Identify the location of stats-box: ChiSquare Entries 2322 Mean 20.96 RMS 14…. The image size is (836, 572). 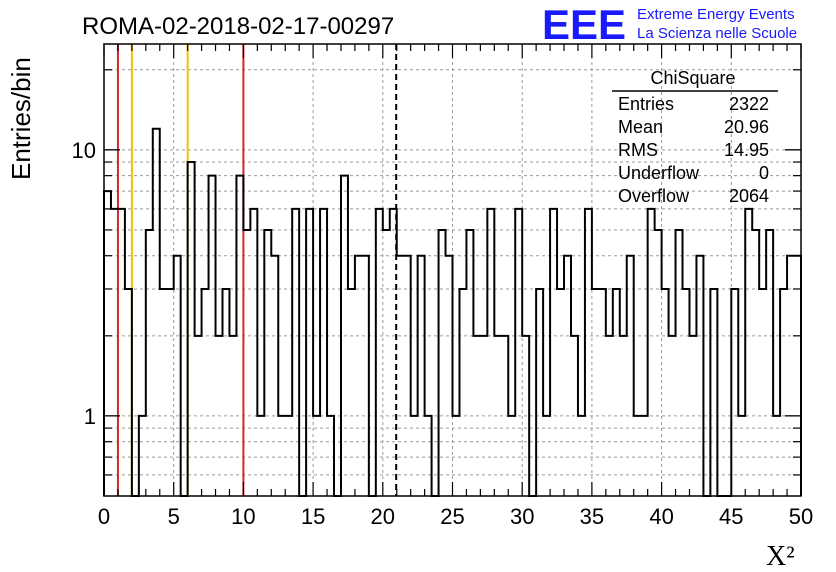
(695, 137).